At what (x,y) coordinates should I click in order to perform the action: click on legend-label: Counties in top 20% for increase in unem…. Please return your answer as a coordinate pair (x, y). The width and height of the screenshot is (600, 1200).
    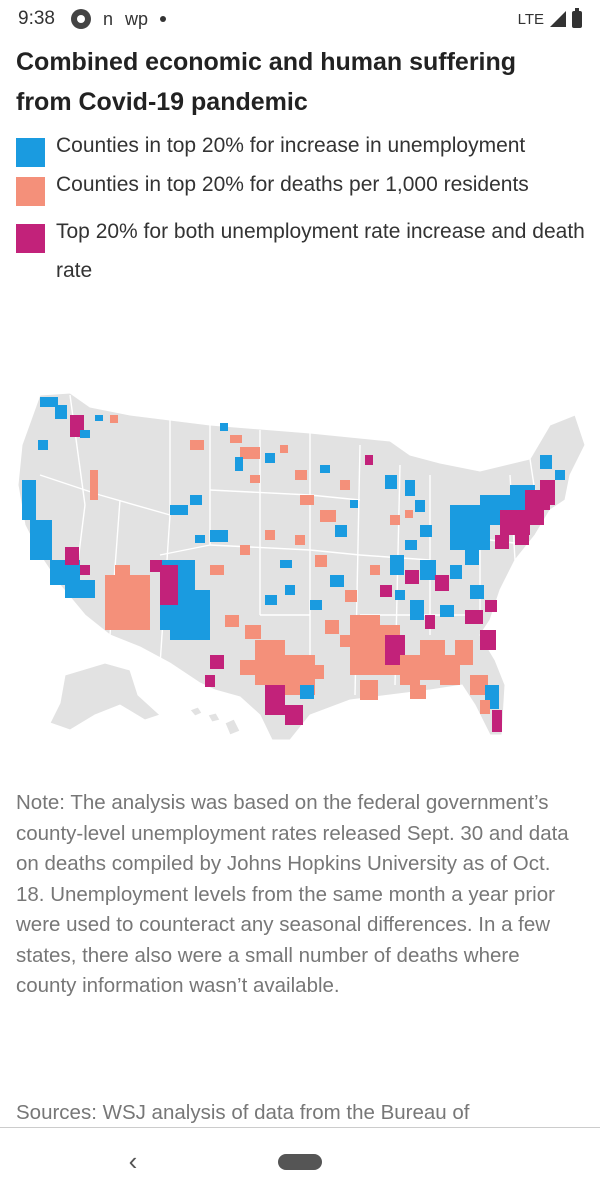
    Looking at the image, I should click on (291, 145).